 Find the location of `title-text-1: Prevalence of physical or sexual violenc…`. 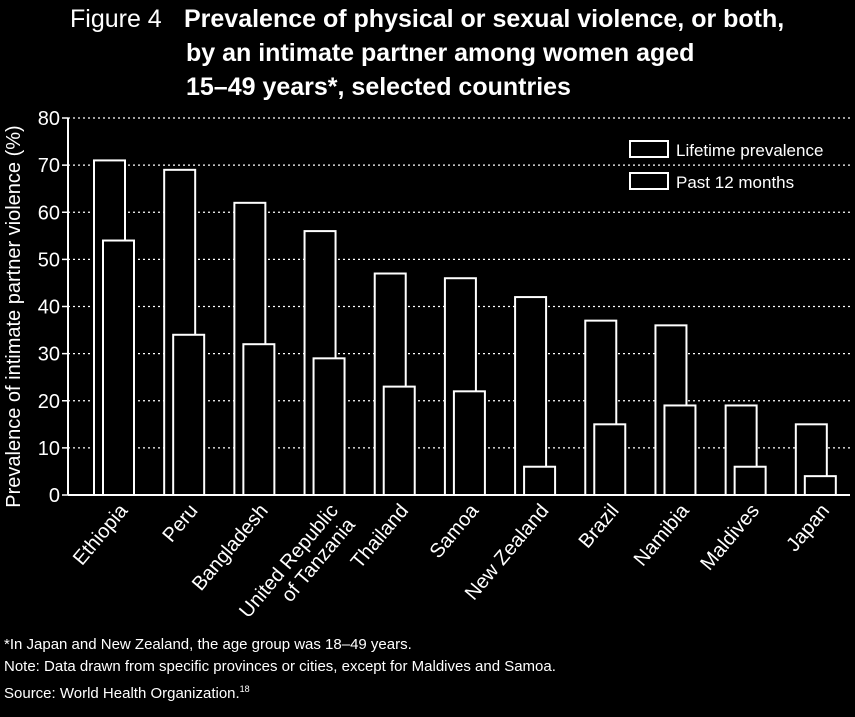

title-text-1: Prevalence of physical or sexual violenc… is located at coordinates (484, 19).